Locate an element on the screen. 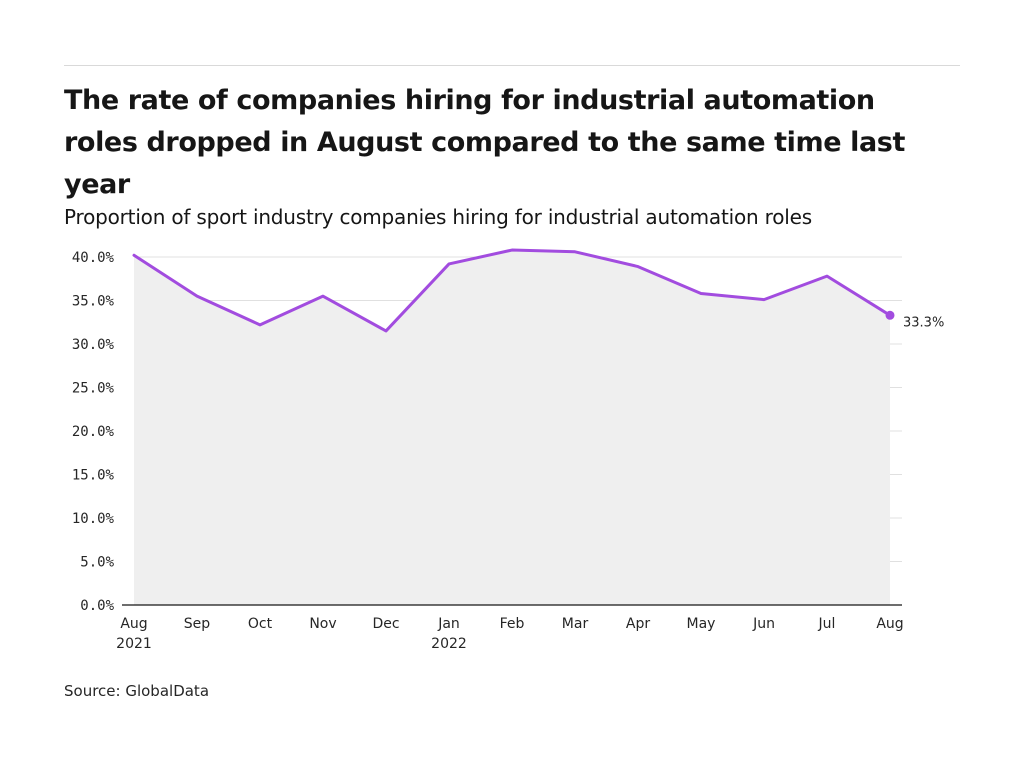 The height and width of the screenshot is (768, 1024). x-tick-label: Aug is located at coordinates (889, 624).